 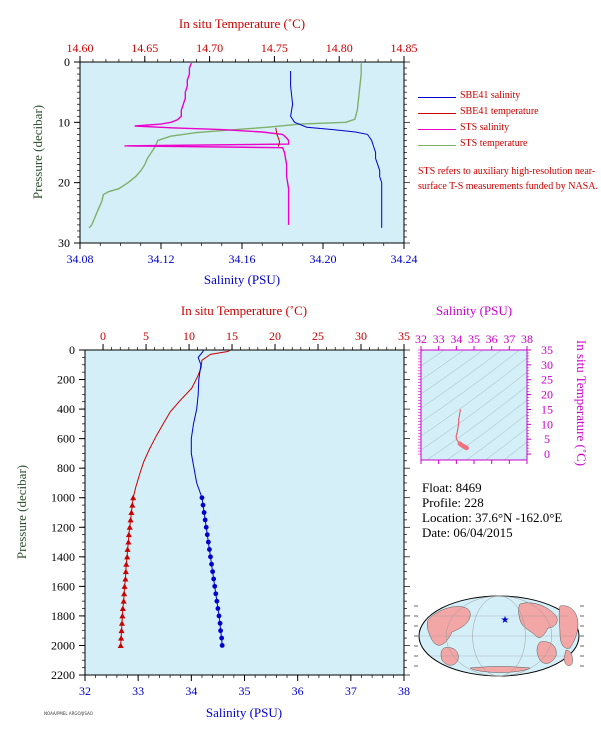 What do you see at coordinates (298, 691) in the screenshot?
I see `bottom-tick-label: 36` at bounding box center [298, 691].